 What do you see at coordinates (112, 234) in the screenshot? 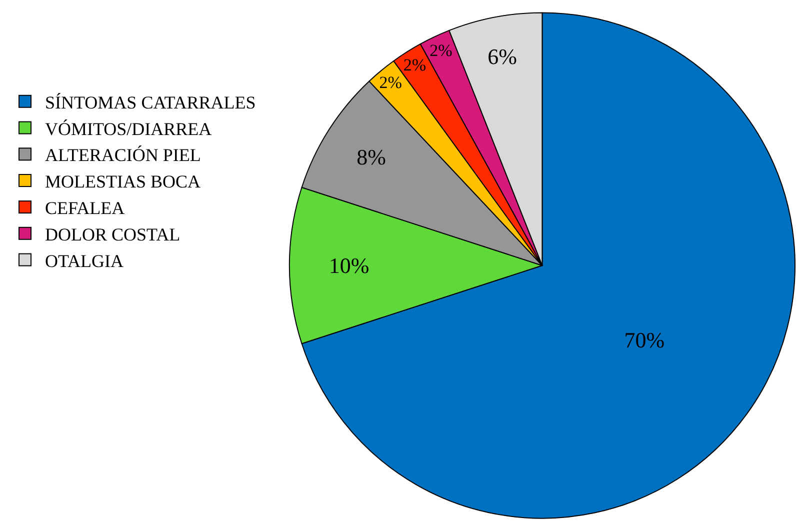
I see `legend-label: DOLOR COSTAL` at bounding box center [112, 234].